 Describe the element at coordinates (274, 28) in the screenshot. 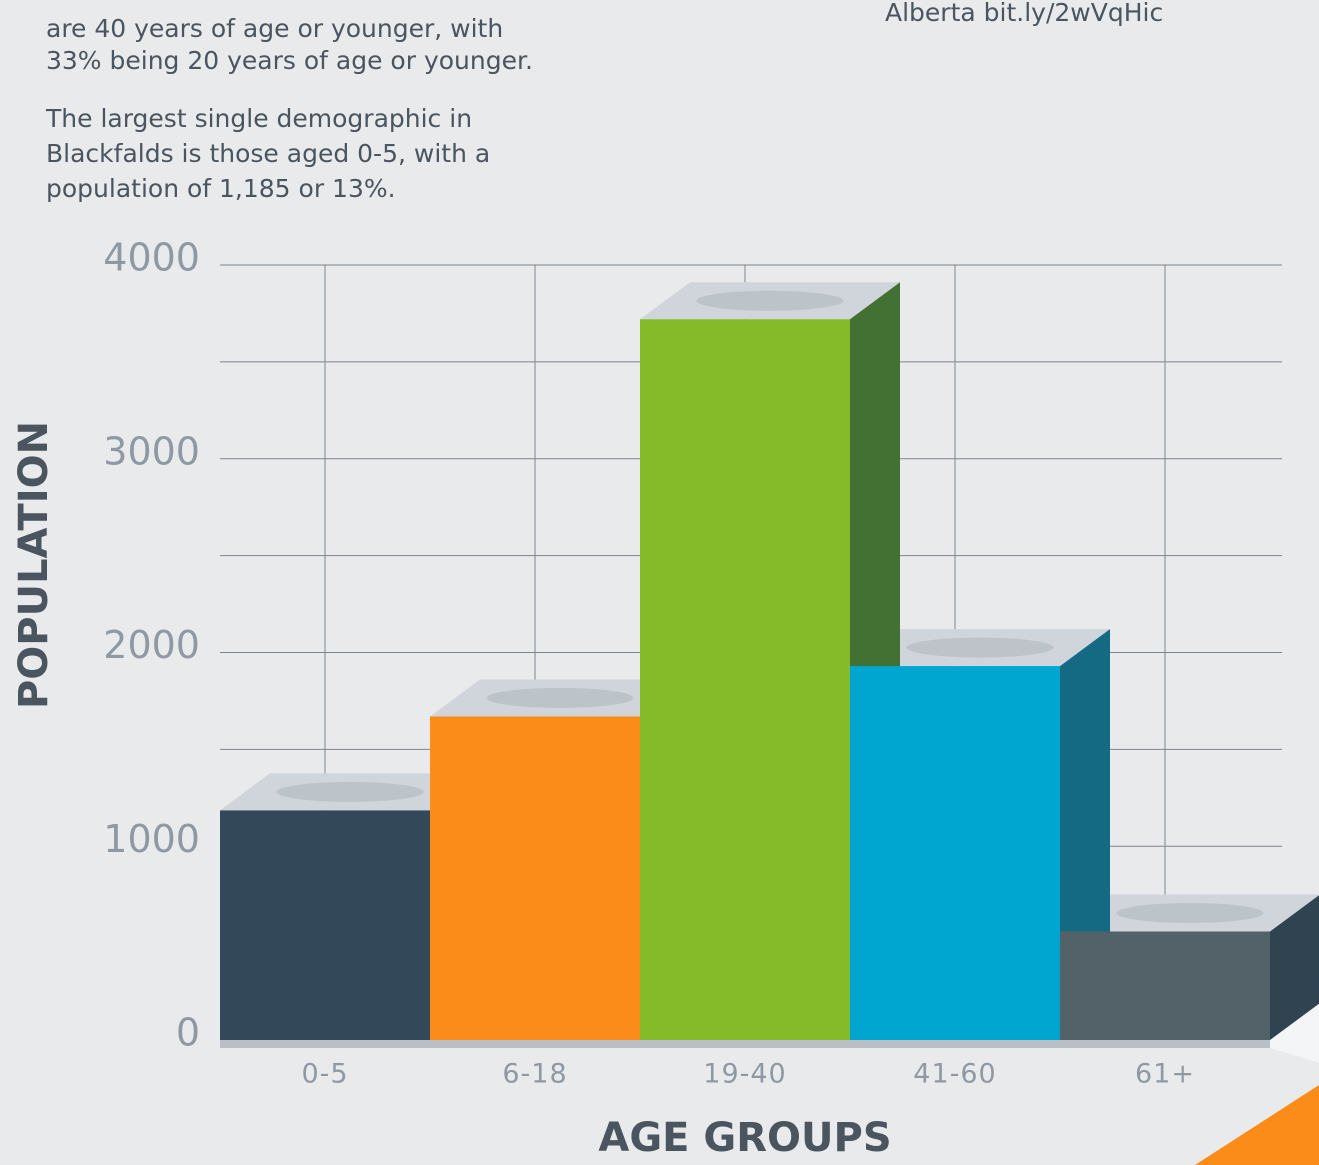

I see `annotation: are 40 years of age or younger, with` at that location.